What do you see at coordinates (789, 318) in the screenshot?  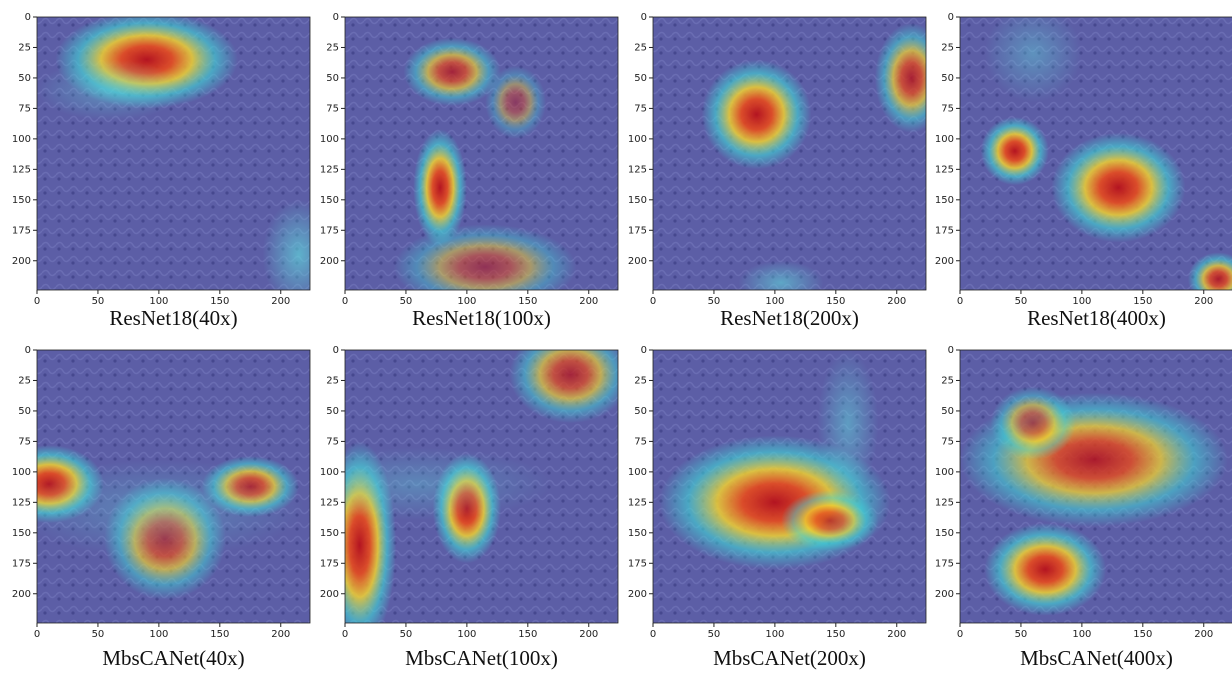 I see `caption: ResNet18(200x)` at bounding box center [789, 318].